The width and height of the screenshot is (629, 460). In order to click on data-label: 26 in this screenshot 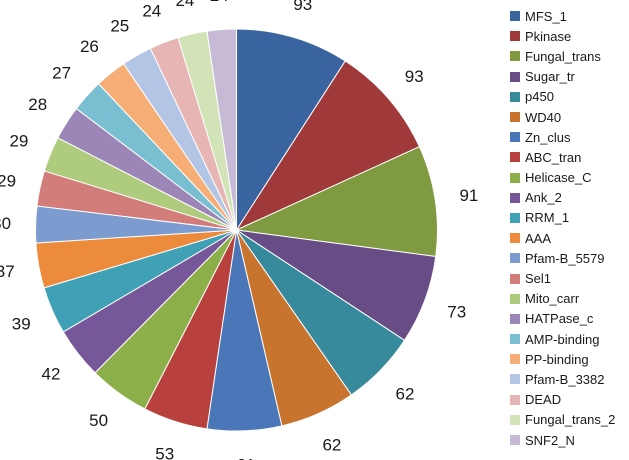, I will do `click(89, 46)`.